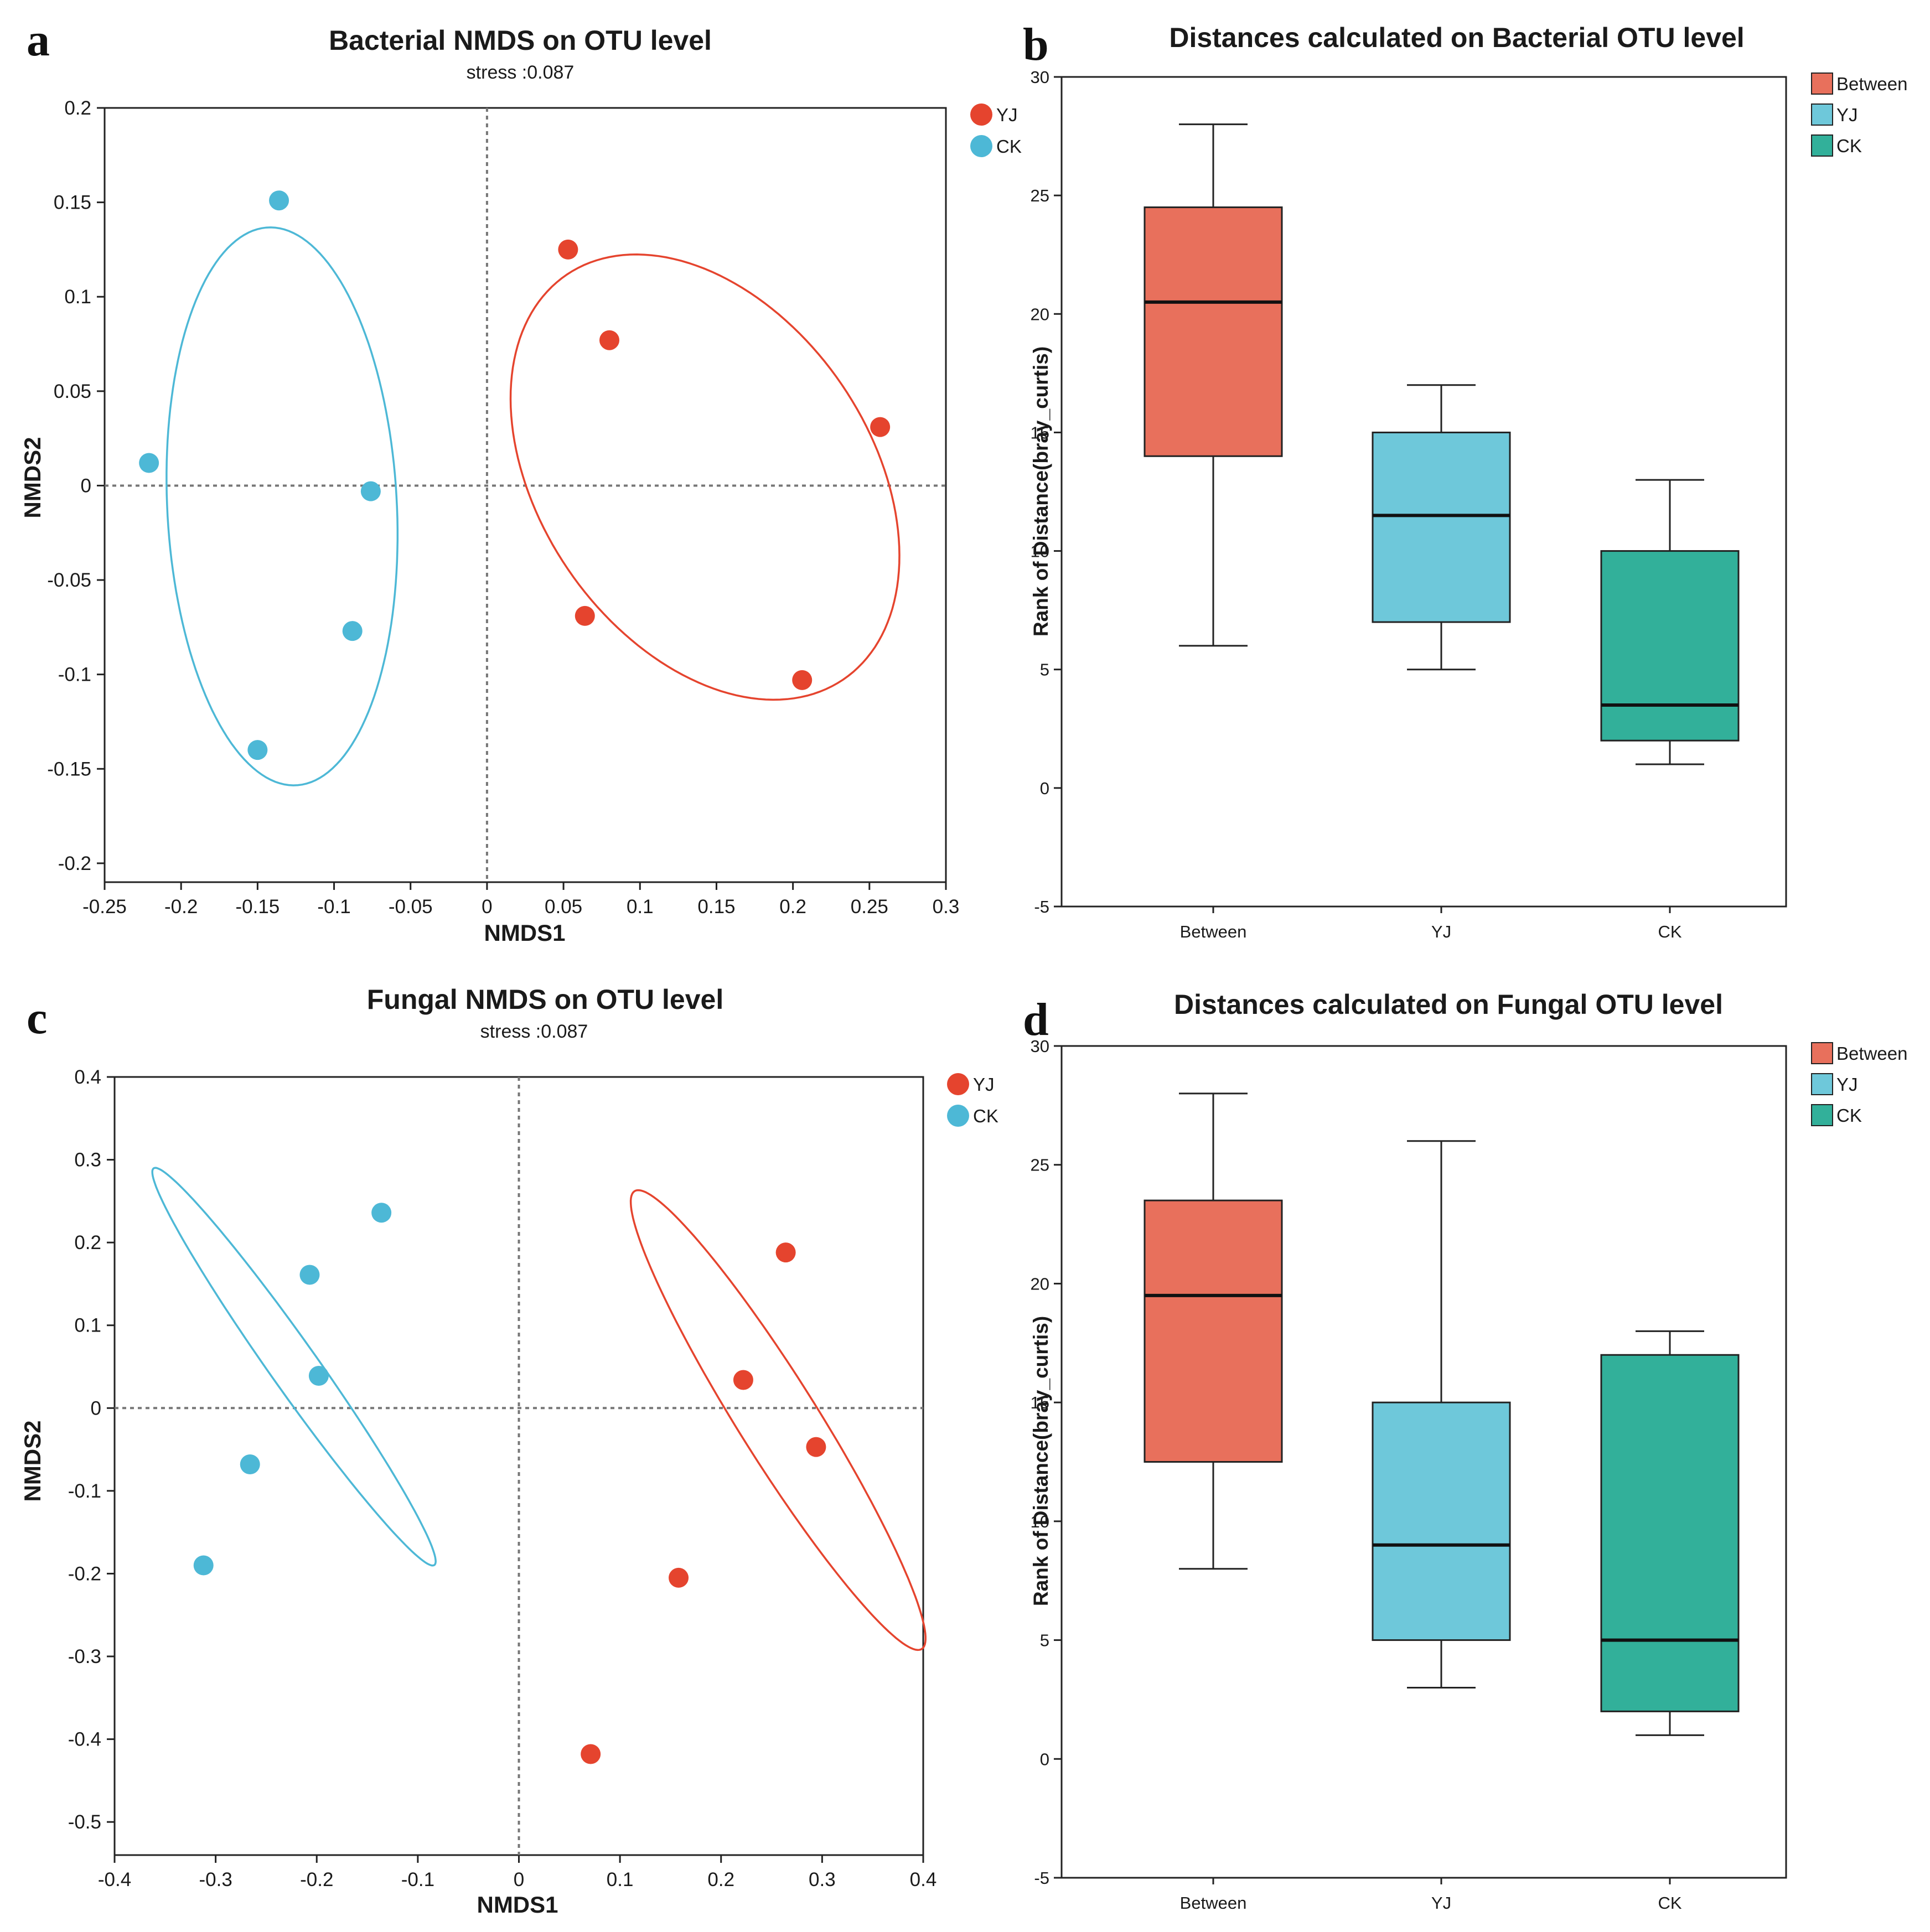 The image size is (1930, 1932). Describe the element at coordinates (641, 907) in the screenshot. I see `x-tick-label: 0.1` at that location.